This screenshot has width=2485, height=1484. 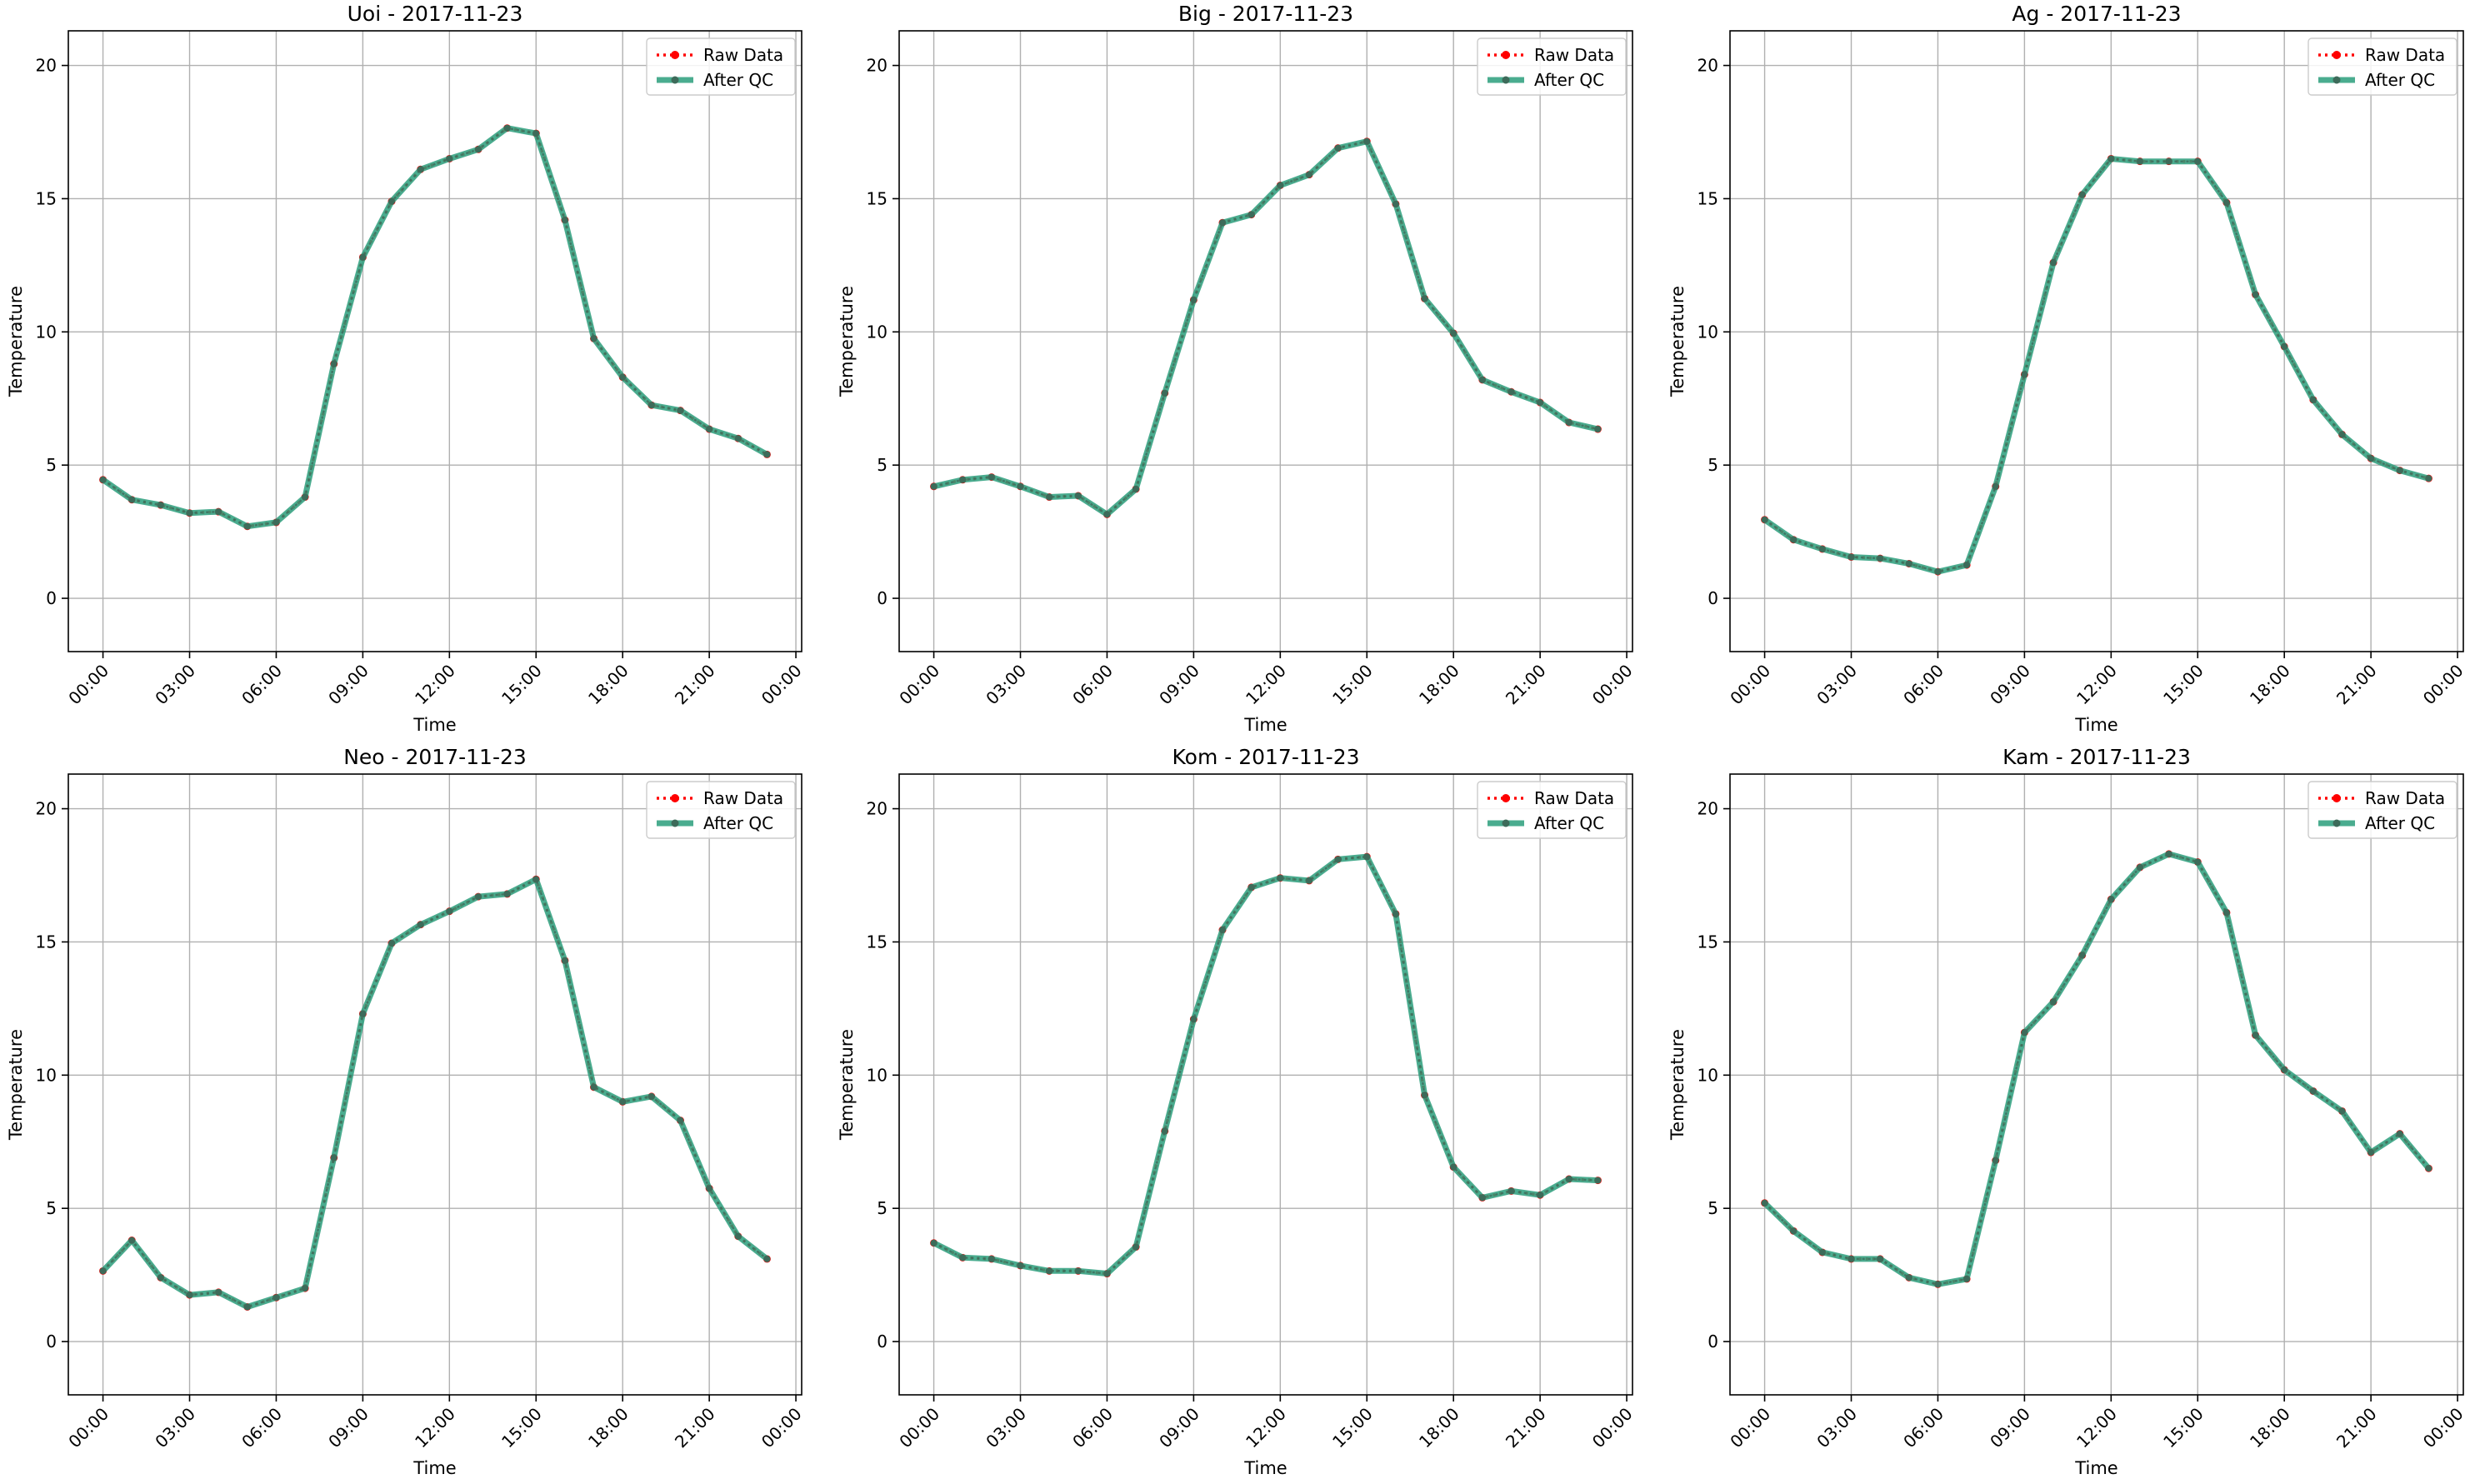 What do you see at coordinates (1265, 14) in the screenshot?
I see `chart-title: Big - 2017-11-23` at bounding box center [1265, 14].